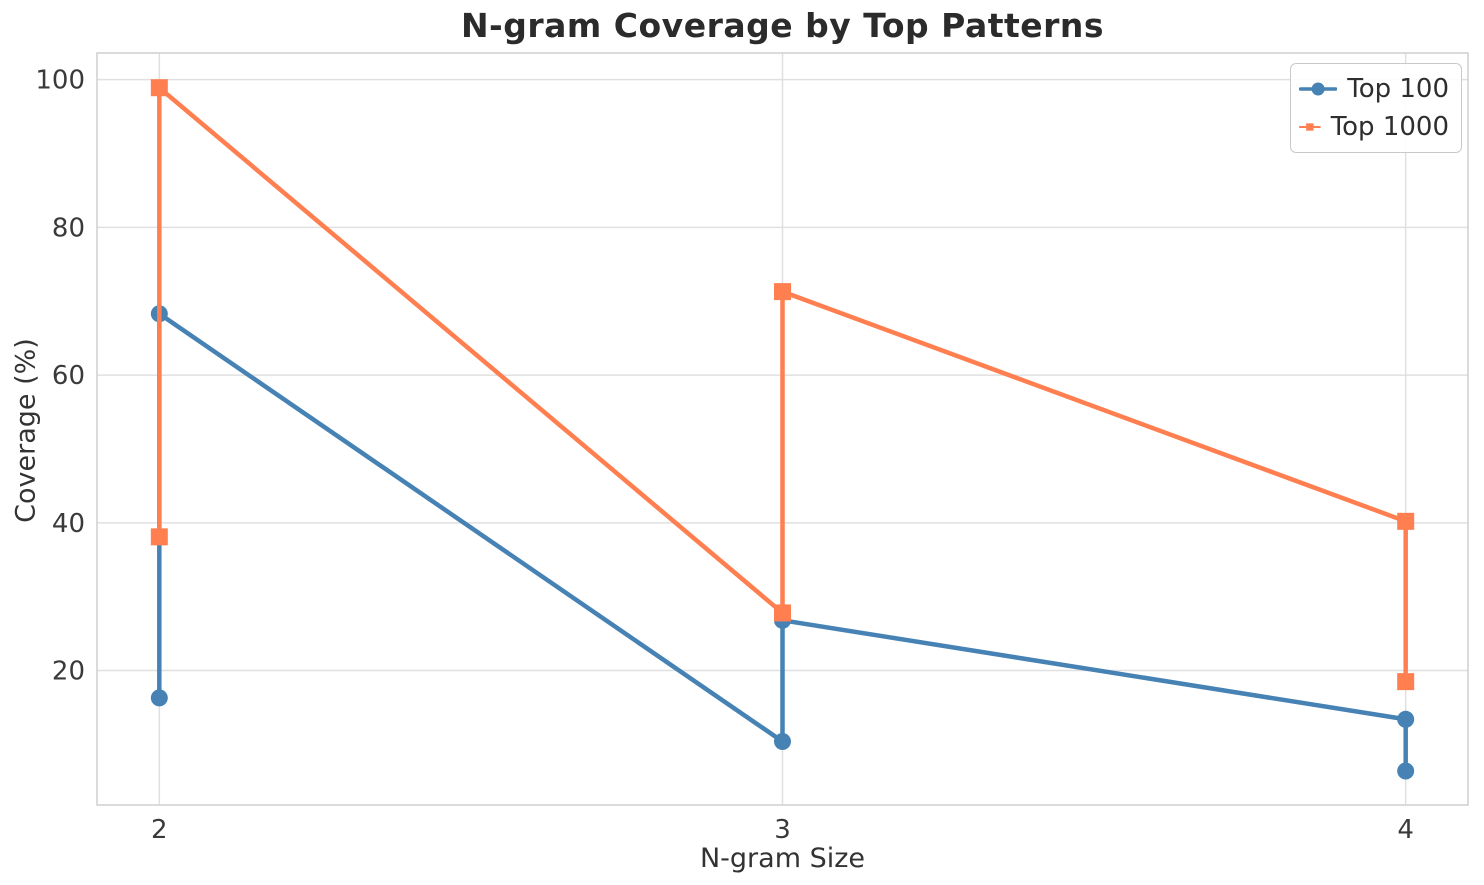  I want to click on legend-entry-top-1000: Top 1000, so click(1374, 127).